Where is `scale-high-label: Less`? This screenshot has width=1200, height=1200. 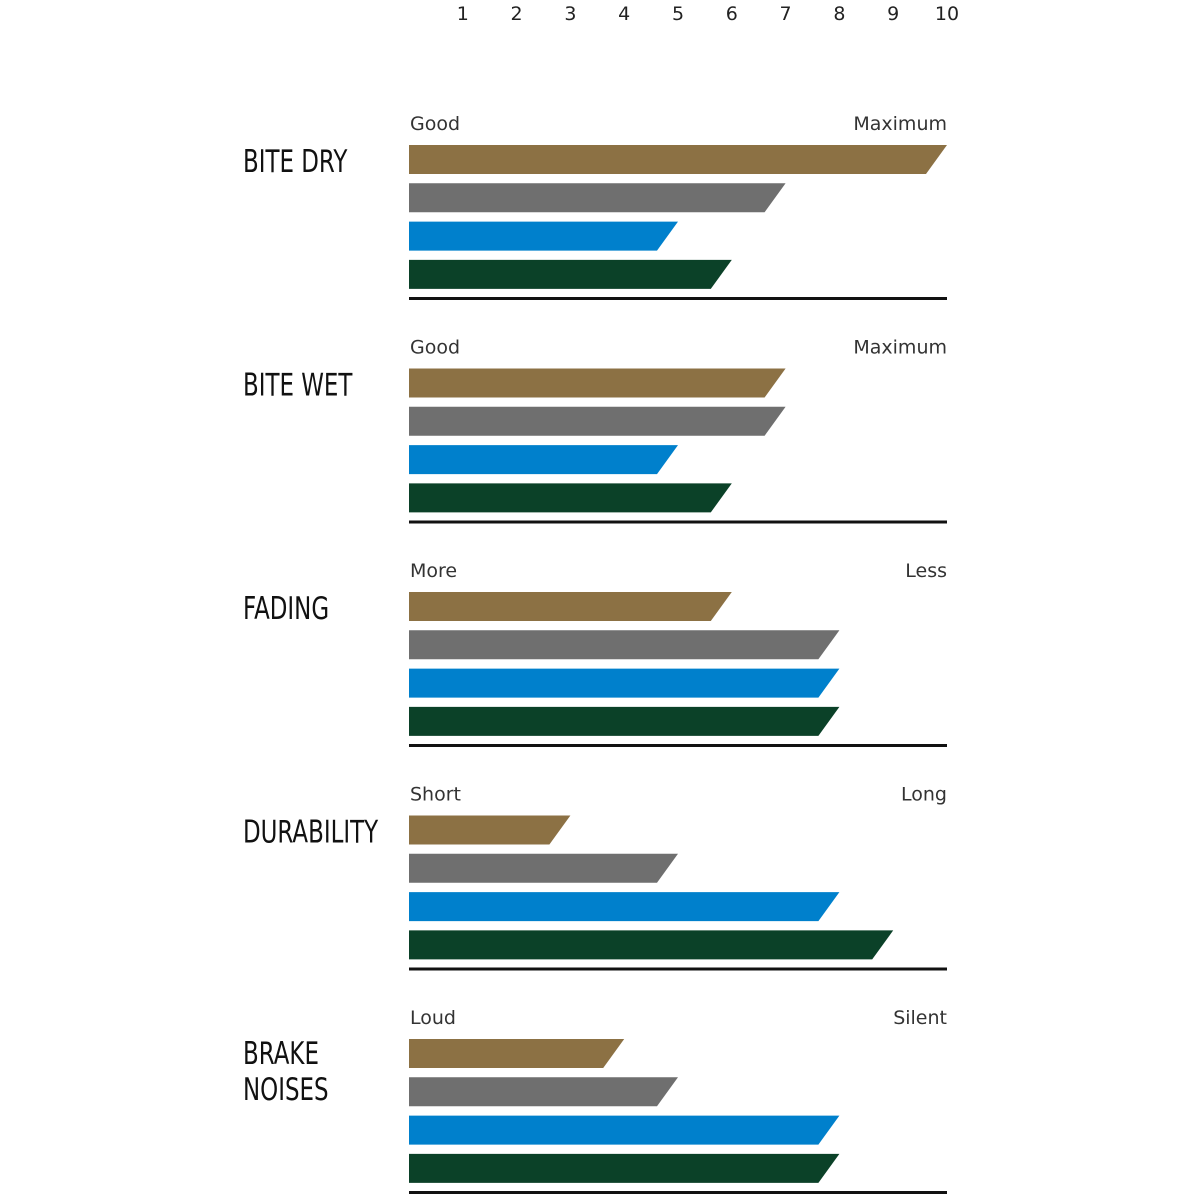
scale-high-label: Less is located at coordinates (926, 571).